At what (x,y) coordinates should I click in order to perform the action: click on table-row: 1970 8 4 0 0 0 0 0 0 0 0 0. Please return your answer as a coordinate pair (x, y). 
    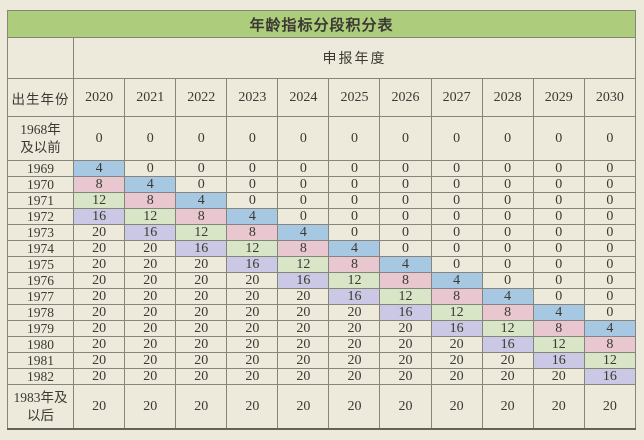
    Looking at the image, I should click on (321, 184).